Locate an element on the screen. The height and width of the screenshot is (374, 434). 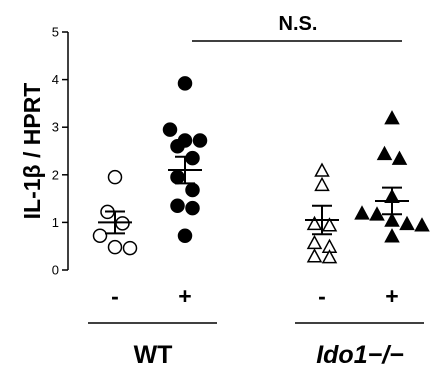
group-labels: WT Ido1−/− is located at coordinates (256, 345).